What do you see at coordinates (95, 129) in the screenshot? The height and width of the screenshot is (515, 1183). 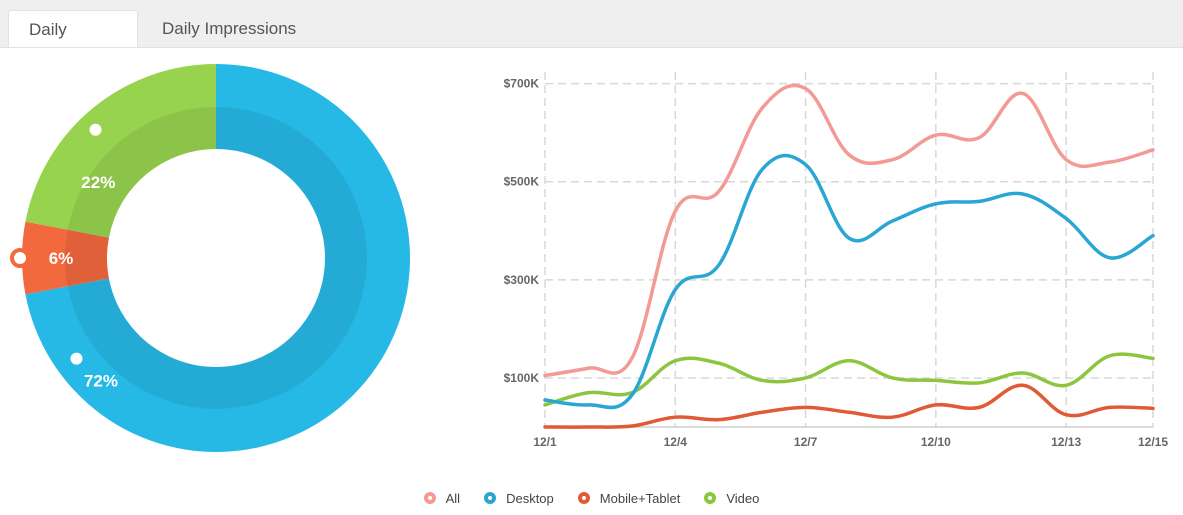 I see `donut-marker-video` at bounding box center [95, 129].